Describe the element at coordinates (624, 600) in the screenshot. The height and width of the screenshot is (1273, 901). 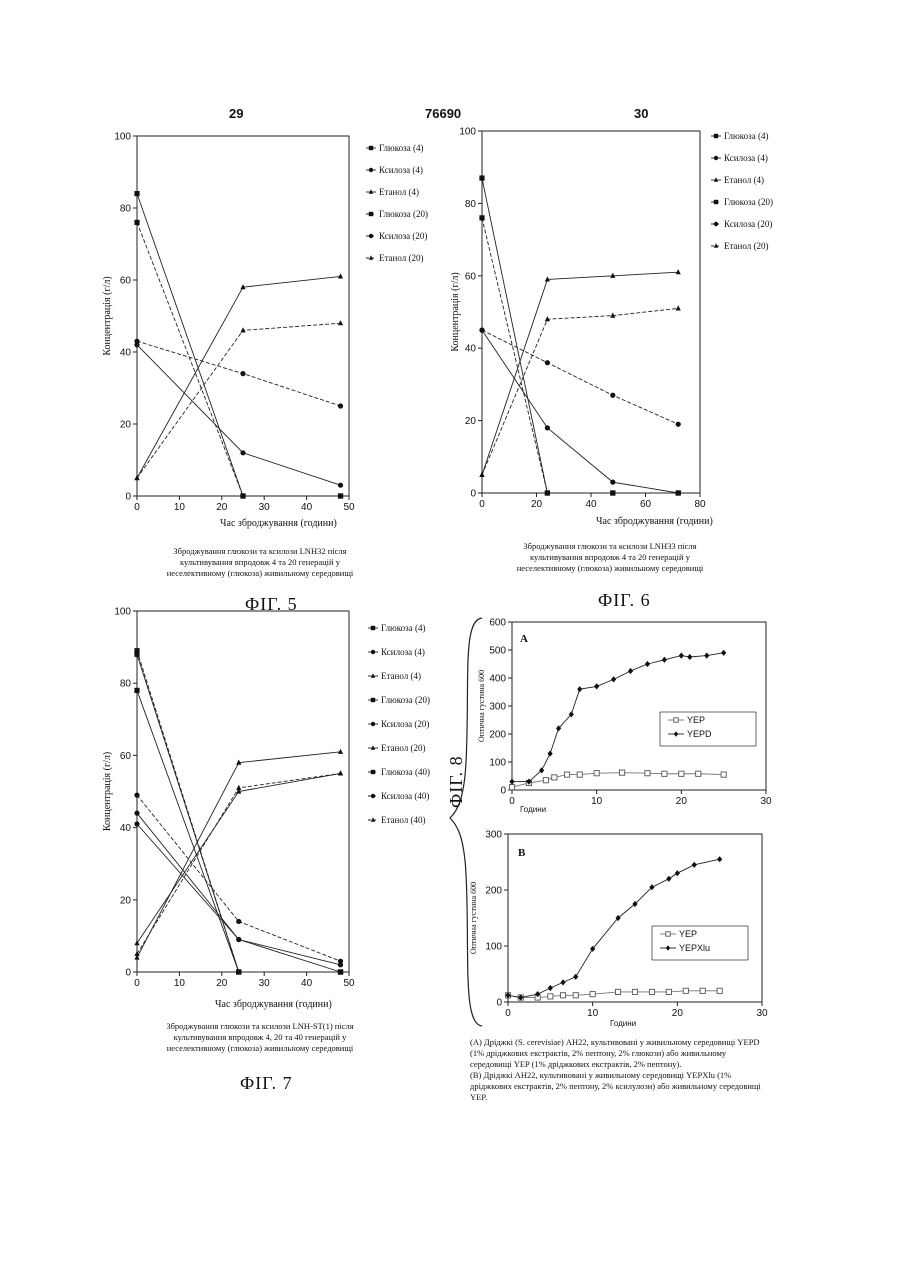
I see `fig6-label: ФІГ. 6` at that location.